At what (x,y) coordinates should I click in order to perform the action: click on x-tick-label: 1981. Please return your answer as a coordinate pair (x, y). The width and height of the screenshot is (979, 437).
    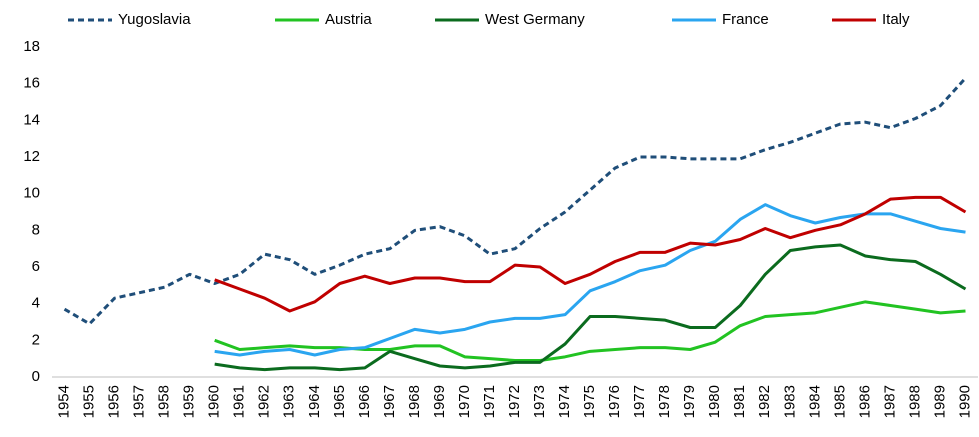
    Looking at the image, I should click on (739, 401).